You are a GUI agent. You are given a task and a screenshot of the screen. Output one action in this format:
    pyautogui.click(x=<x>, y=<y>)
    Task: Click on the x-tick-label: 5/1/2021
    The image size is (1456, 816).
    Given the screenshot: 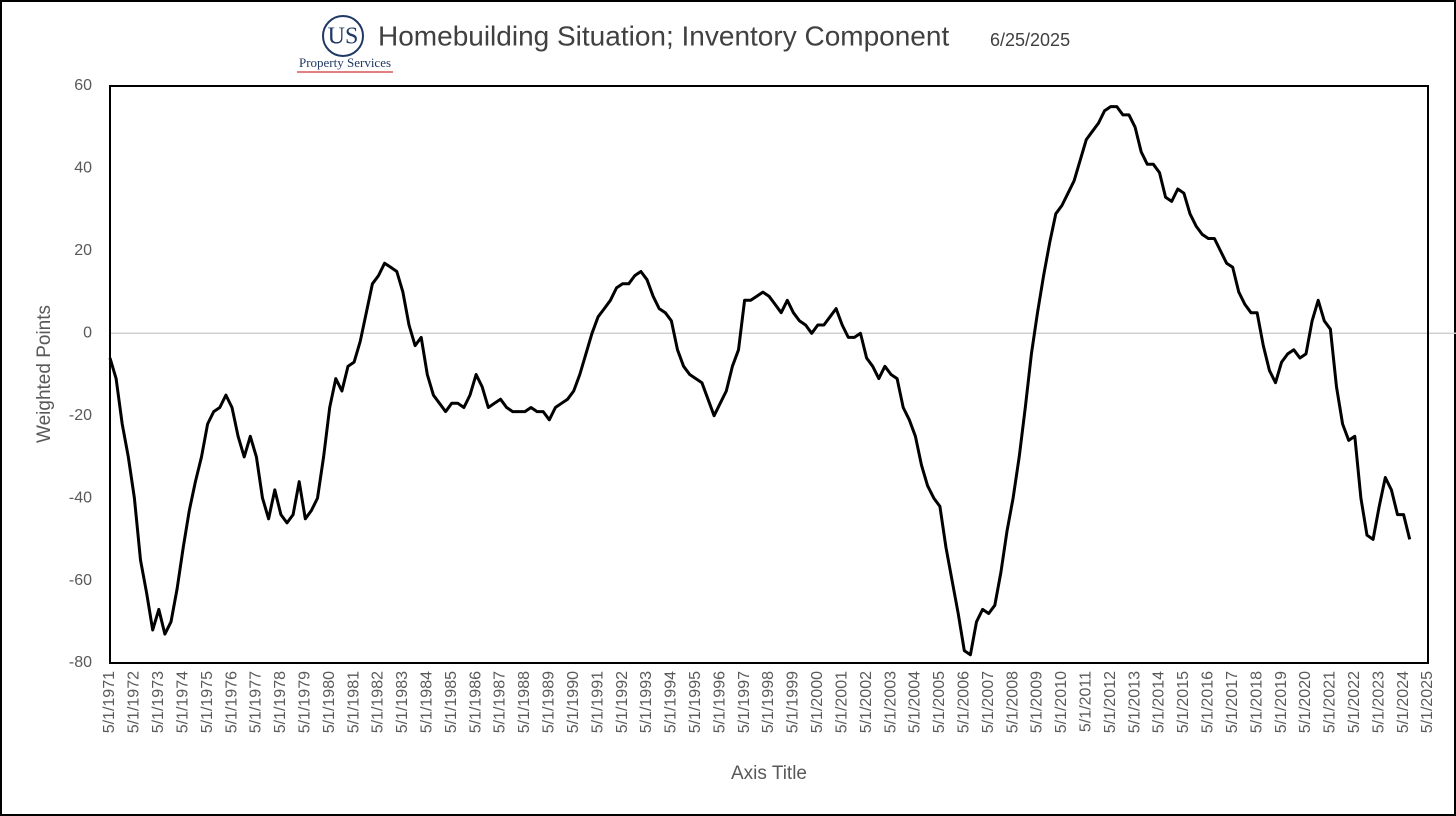 What is the action you would take?
    pyautogui.click(x=1330, y=702)
    